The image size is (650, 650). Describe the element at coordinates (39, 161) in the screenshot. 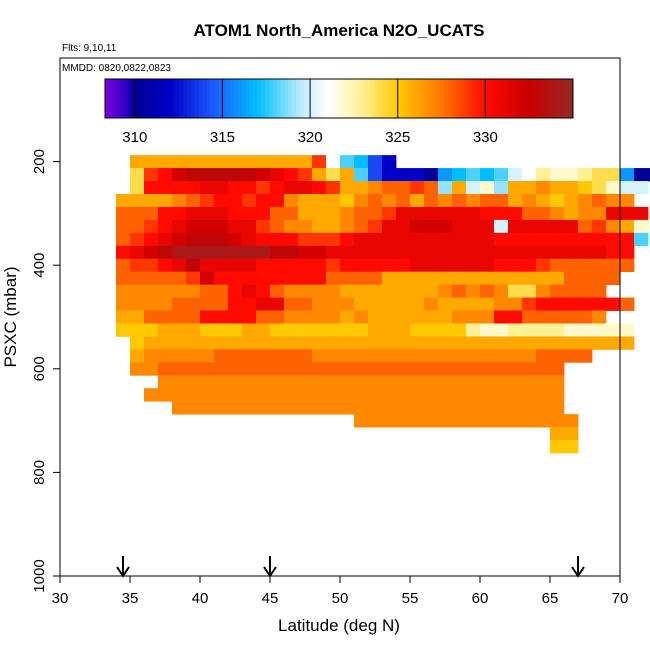

I see `y-tick-label: 200` at that location.